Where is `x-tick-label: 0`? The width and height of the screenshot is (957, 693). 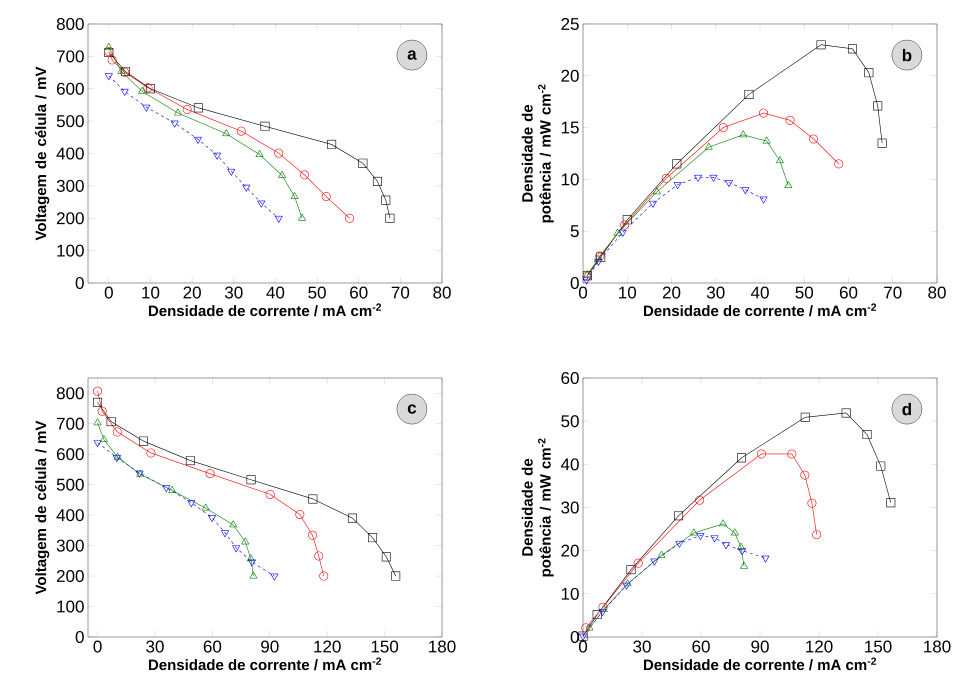 x-tick-label: 0 is located at coordinates (98, 646).